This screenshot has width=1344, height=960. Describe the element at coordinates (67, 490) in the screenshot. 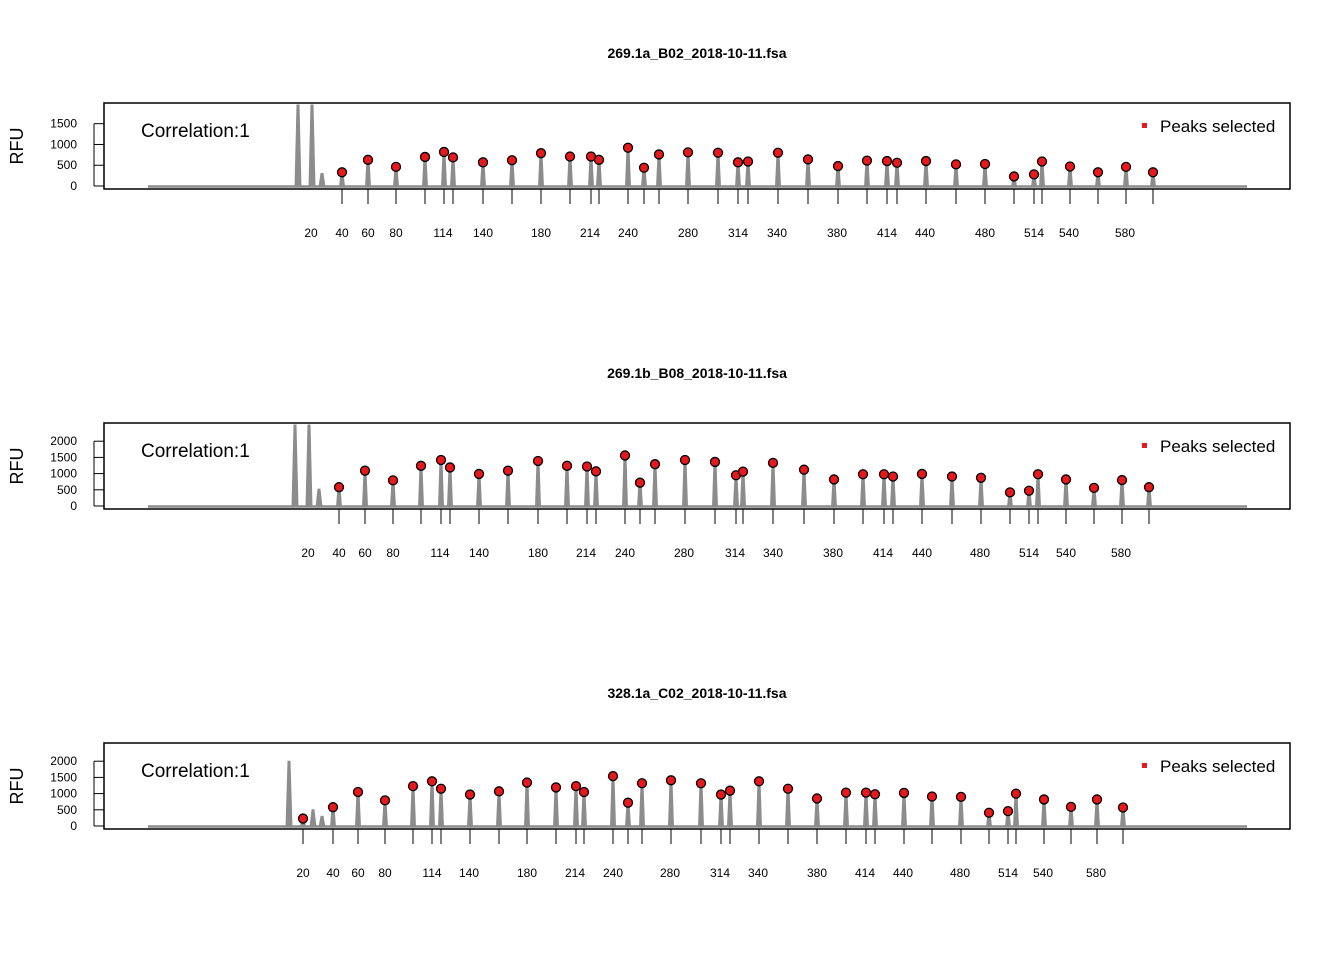

I see `y-tick-label: 500` at that location.